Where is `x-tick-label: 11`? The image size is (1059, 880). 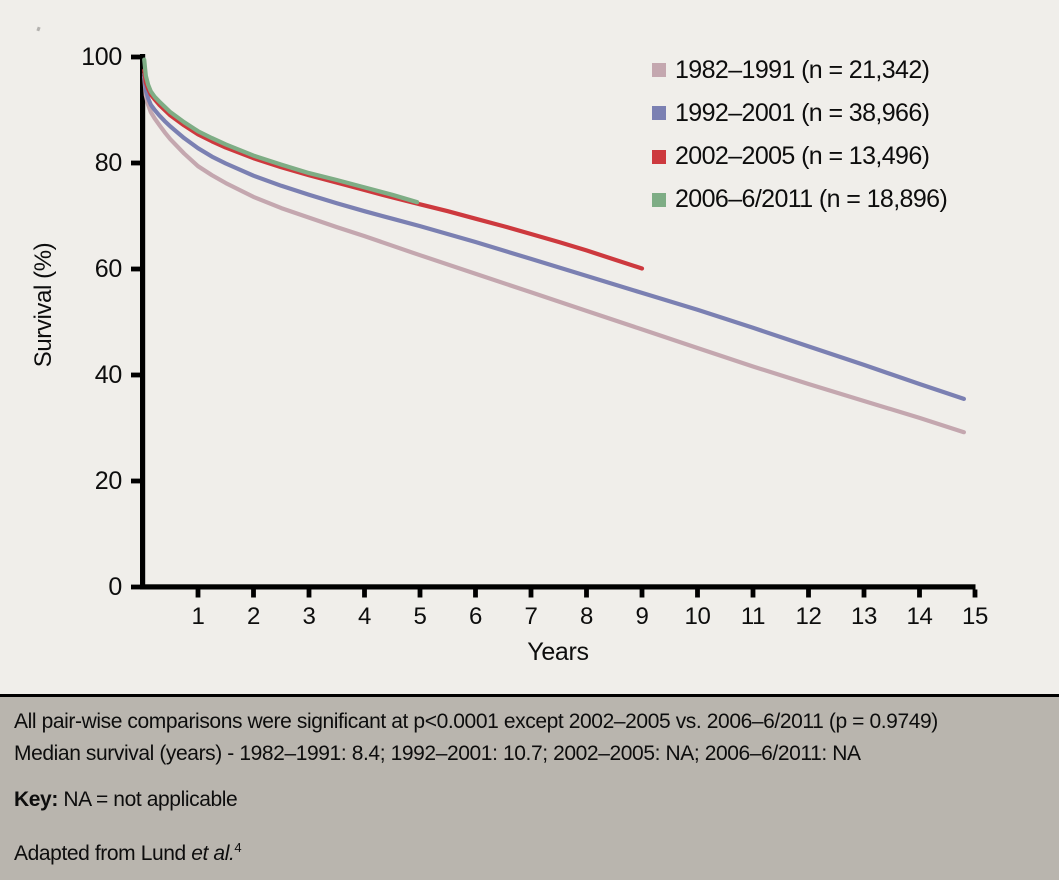 x-tick-label: 11 is located at coordinates (753, 616).